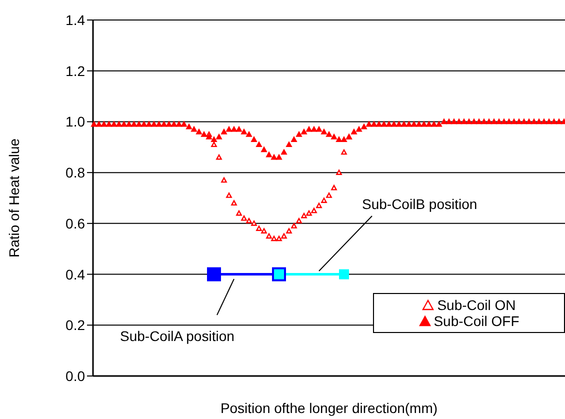 The width and height of the screenshot is (565, 419). I want to click on text: Sub-CoilB position, so click(420, 204).